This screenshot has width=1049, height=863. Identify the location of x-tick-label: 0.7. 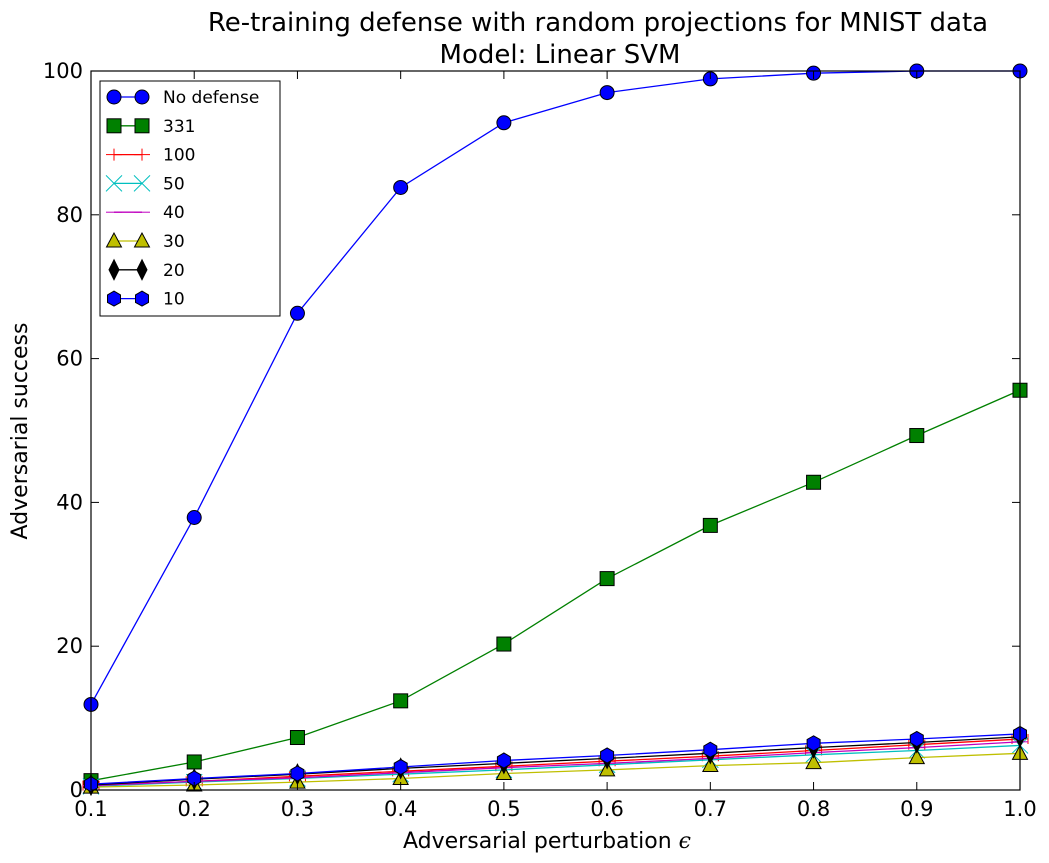
(710, 809).